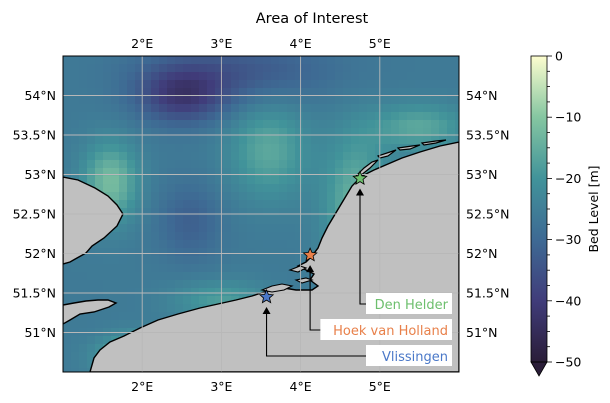 The image size is (610, 403). What do you see at coordinates (487, 135) in the screenshot?
I see `lat-tick-label-right: 53.5°N` at bounding box center [487, 135].